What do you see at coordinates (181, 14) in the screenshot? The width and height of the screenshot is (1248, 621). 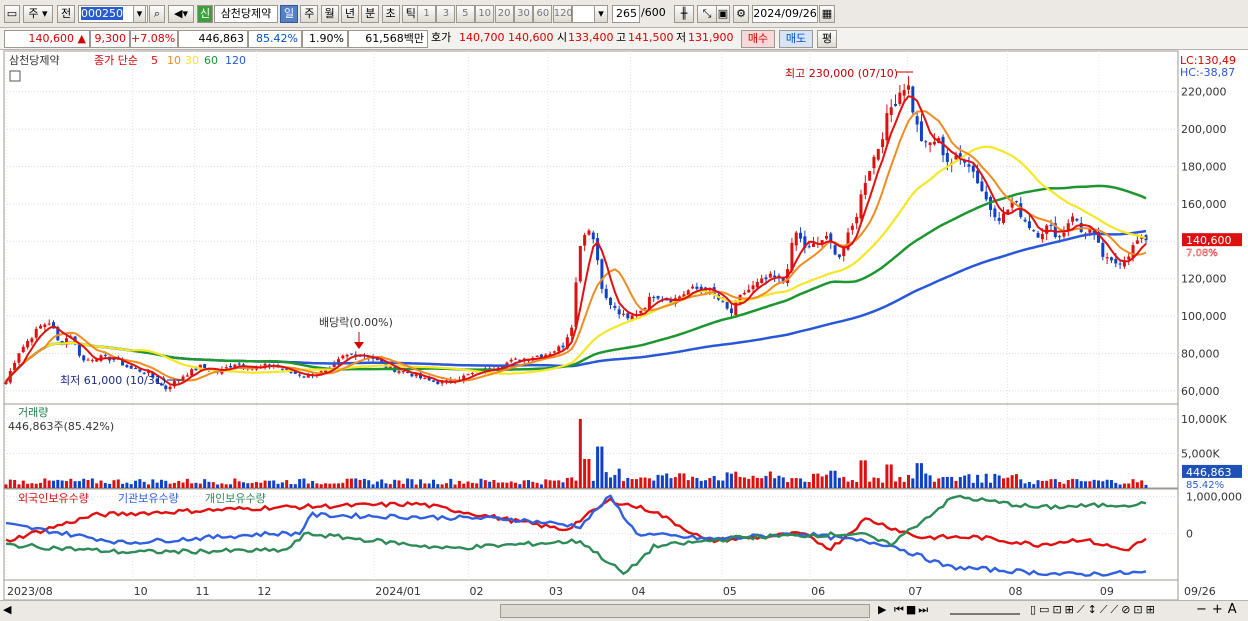 I see `speaker-icon: ◀▾` at bounding box center [181, 14].